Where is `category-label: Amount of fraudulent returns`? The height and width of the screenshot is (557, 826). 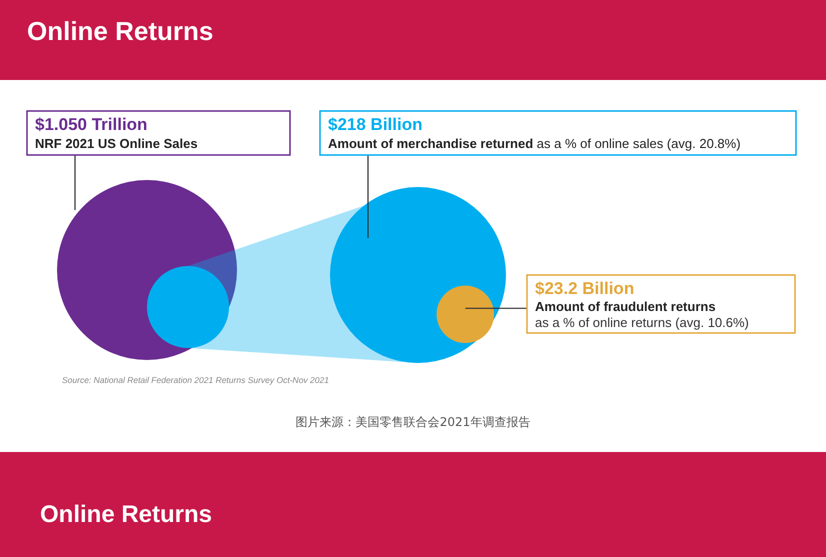 category-label: Amount of fraudulent returns is located at coordinates (625, 306).